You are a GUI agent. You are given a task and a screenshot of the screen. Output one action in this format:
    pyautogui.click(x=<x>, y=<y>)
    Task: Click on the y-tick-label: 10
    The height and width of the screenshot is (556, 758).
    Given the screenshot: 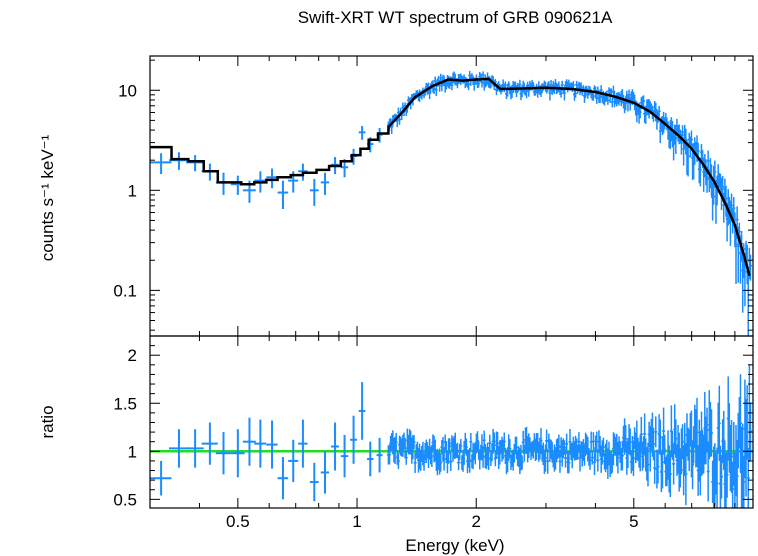 What is the action you would take?
    pyautogui.click(x=127, y=90)
    